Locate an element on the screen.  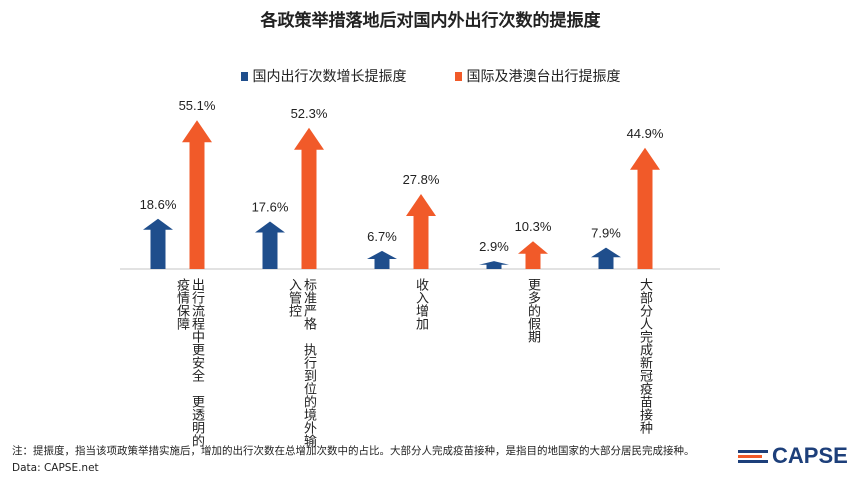
logo-text: CAPSE is located at coordinates (810, 455).